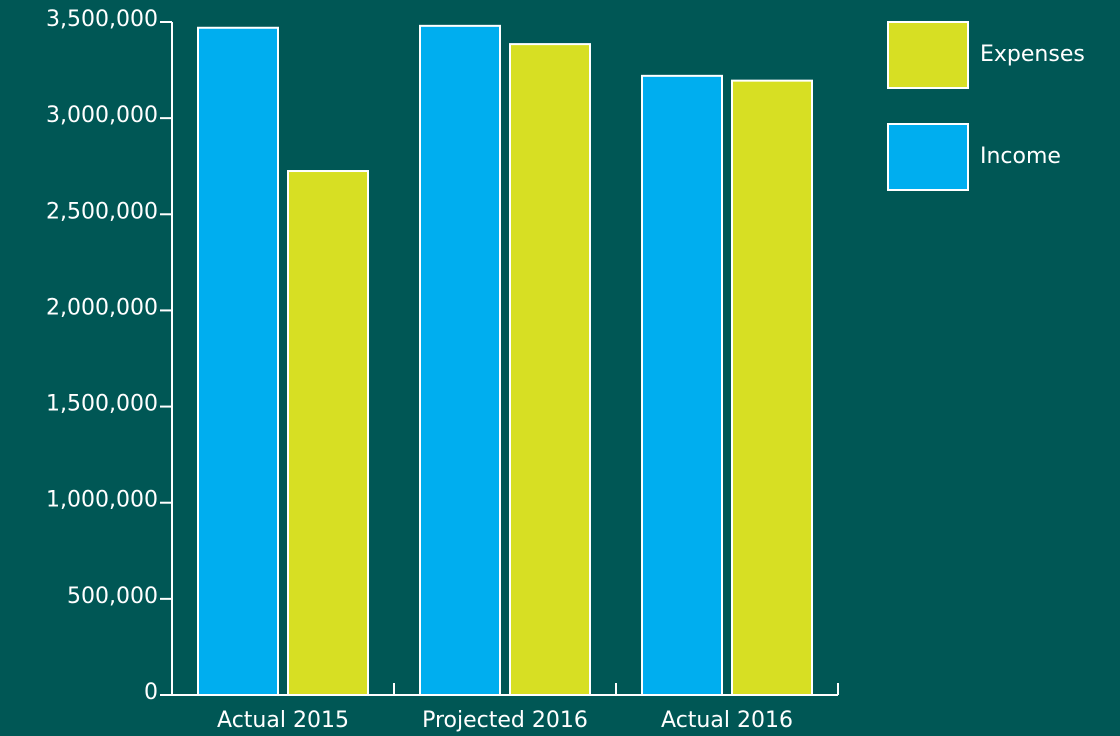 This screenshot has width=1120, height=736. I want to click on y-tick-label: 1,500,000, so click(102, 404).